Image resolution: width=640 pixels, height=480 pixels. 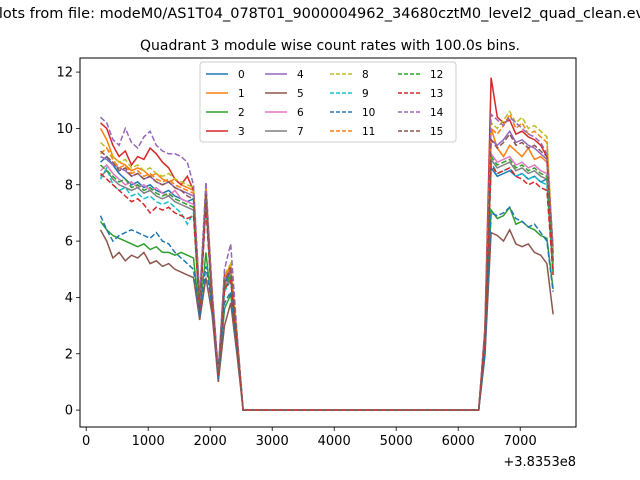 What do you see at coordinates (210, 441) in the screenshot?
I see `x-tick-label: 2000` at bounding box center [210, 441].